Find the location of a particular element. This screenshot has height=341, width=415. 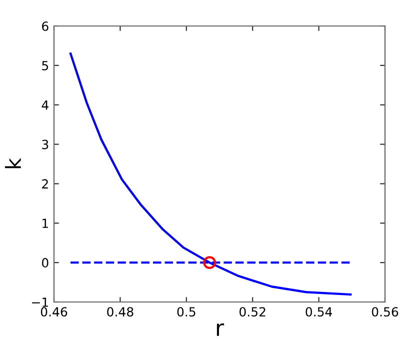

x-tick-label: 0.46 is located at coordinates (54, 312).